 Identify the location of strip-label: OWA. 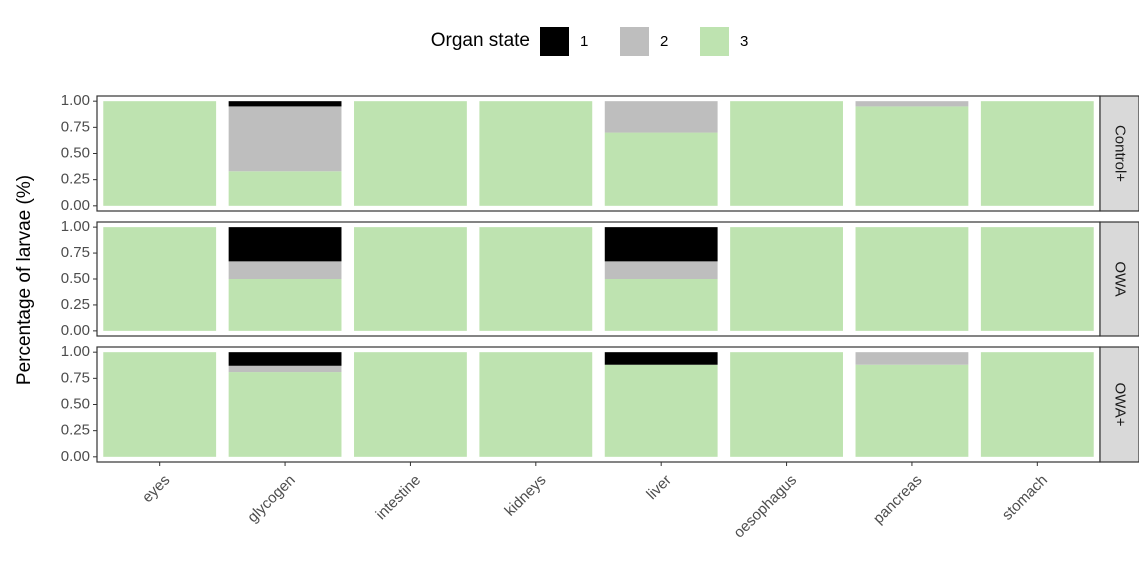
(1120, 278).